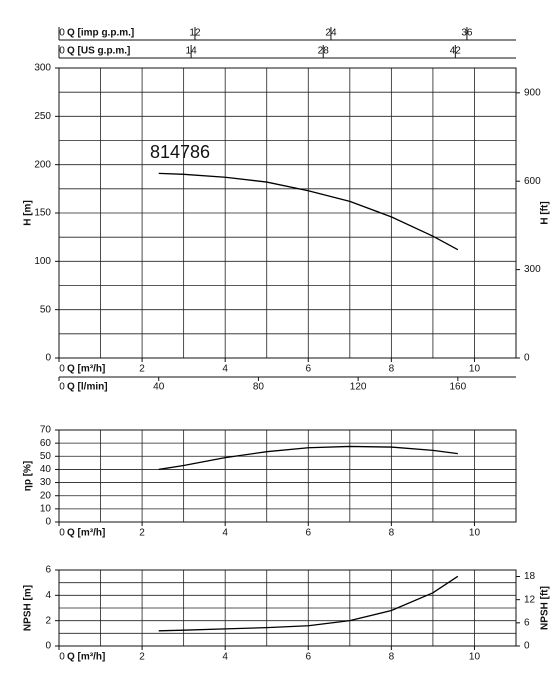 This screenshot has height=682, width=556. What do you see at coordinates (42, 116) in the screenshot?
I see `y-tick-label: 250` at bounding box center [42, 116].